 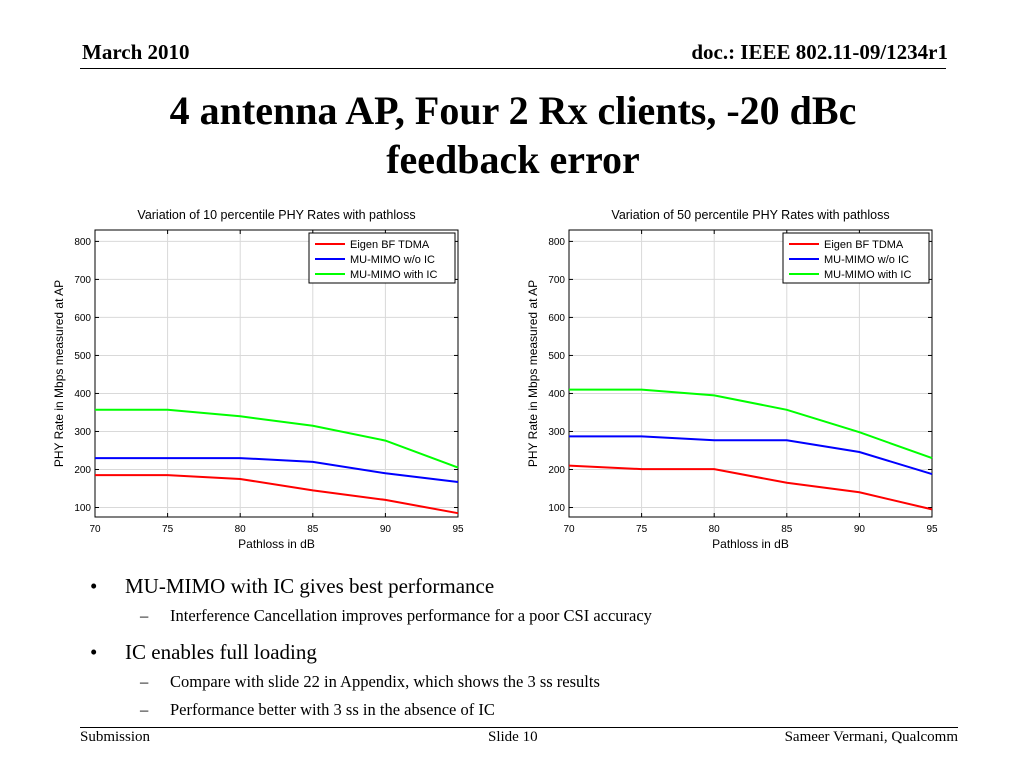 I want to click on header-rule, so click(x=513, y=68).